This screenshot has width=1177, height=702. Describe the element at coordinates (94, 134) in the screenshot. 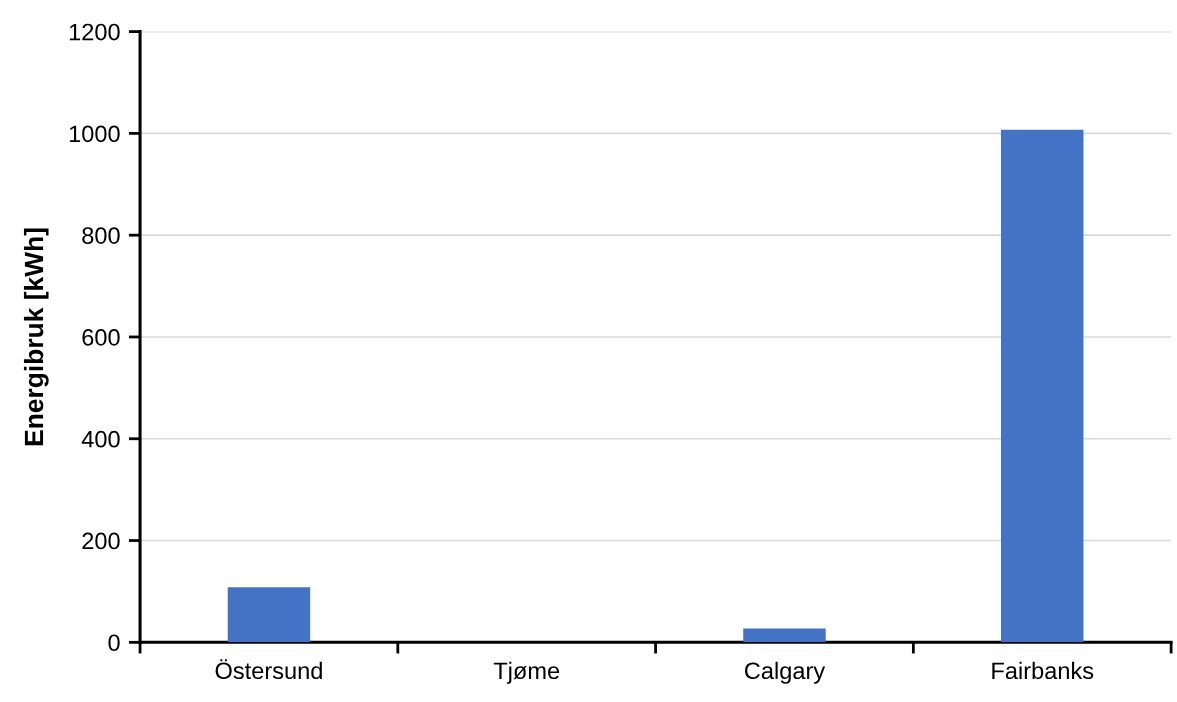

I see `y-tick-label: 1000` at that location.